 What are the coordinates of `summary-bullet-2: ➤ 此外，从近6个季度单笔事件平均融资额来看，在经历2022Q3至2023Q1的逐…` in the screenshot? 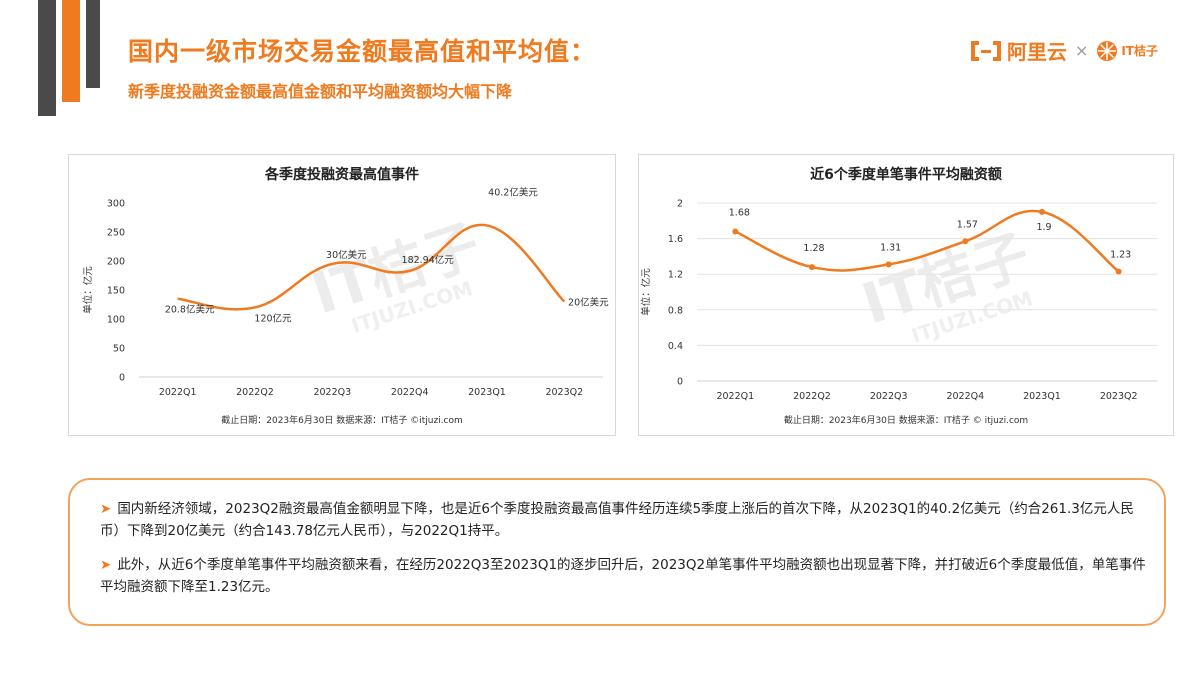 It's located at (625, 576).